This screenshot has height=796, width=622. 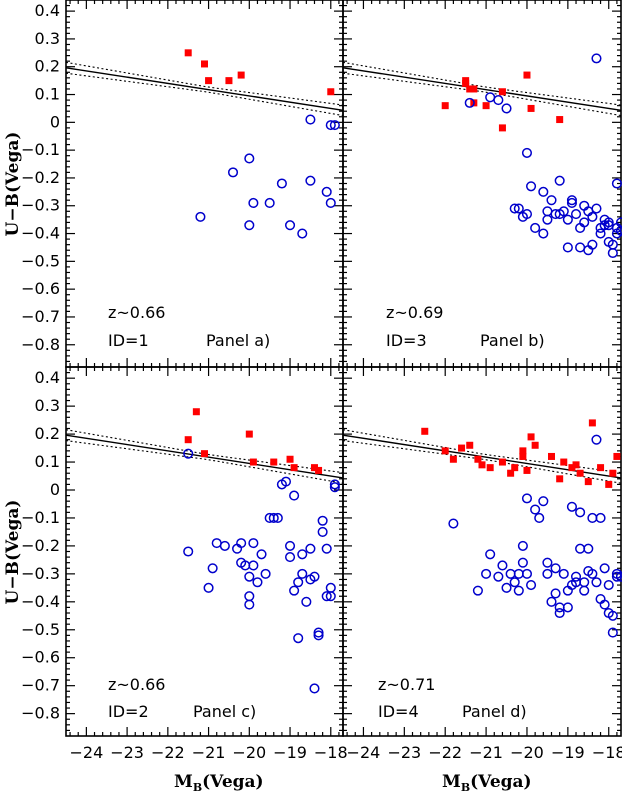 I want to click on x-axis-label-right: MB(Vega), so click(x=487, y=783).